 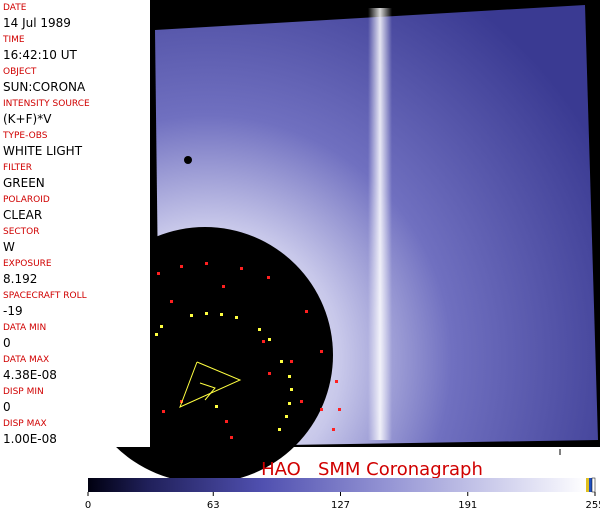 I want to click on field-label: TIME, so click(x=14, y=40).